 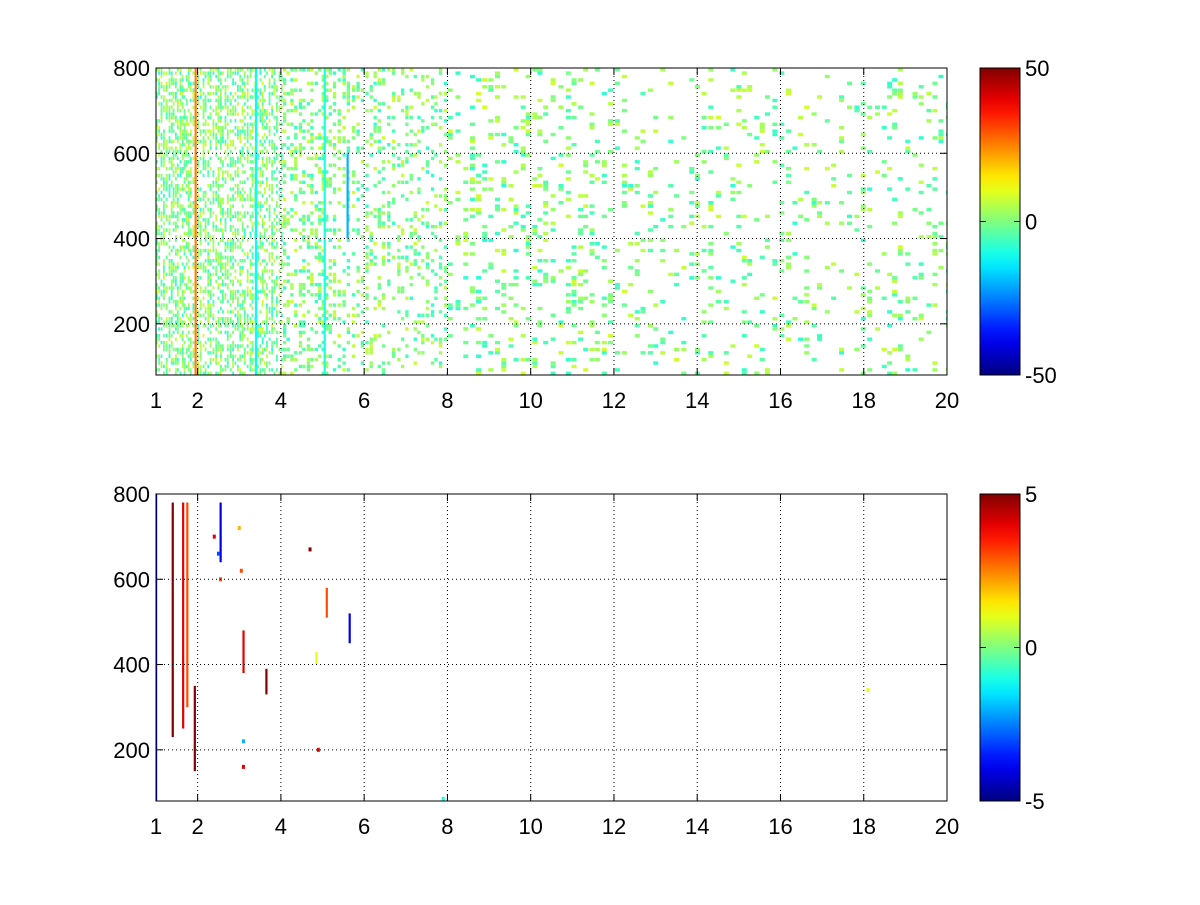 What do you see at coordinates (614, 826) in the screenshot?
I see `x-tick-label: 12` at bounding box center [614, 826].